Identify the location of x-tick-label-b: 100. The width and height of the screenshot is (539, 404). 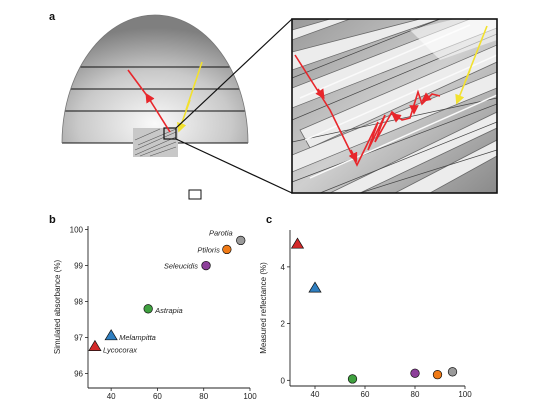
(250, 396).